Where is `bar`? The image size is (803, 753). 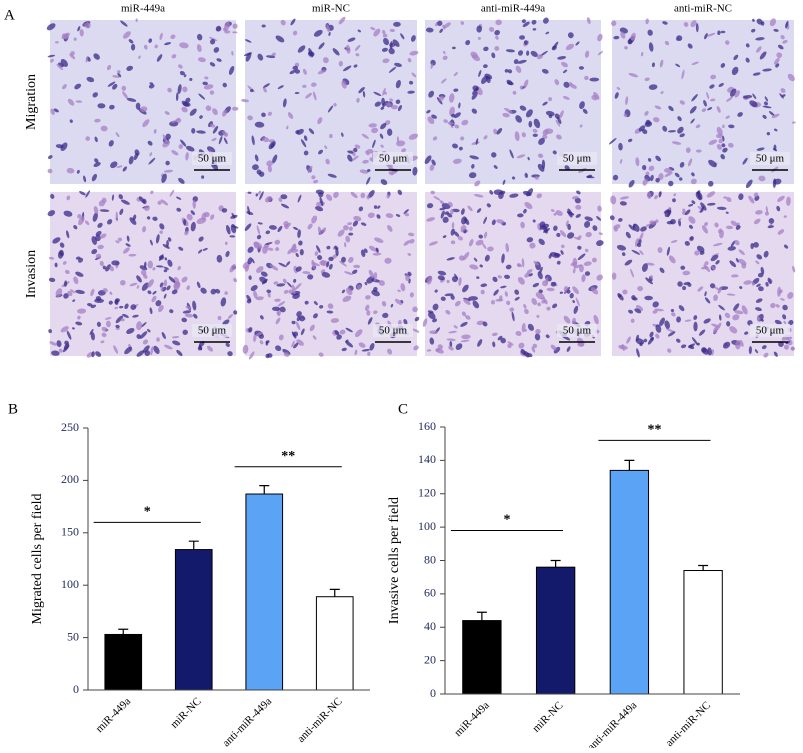
bar is located at coordinates (555, 630).